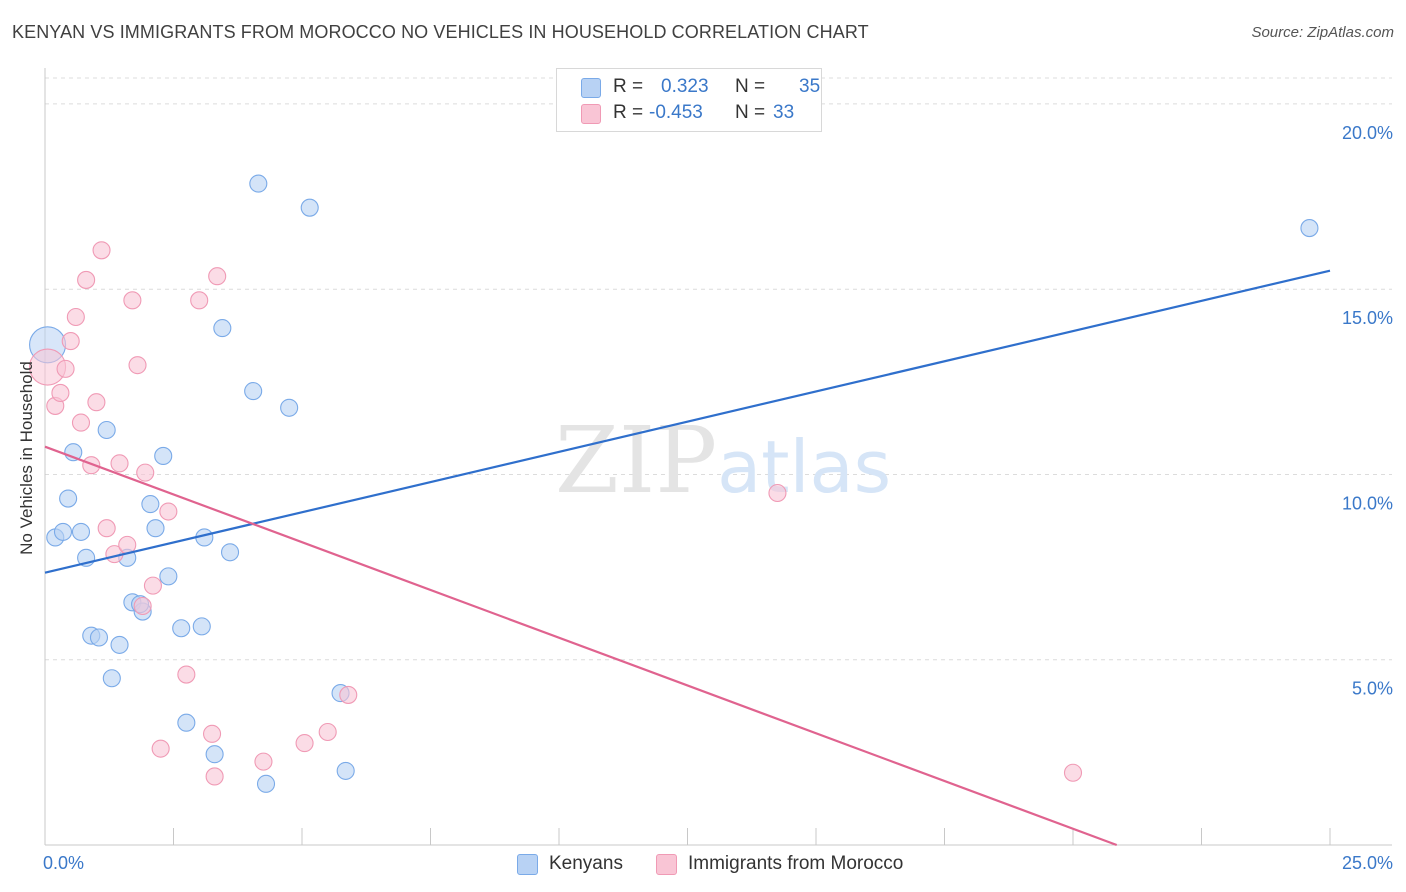 Image resolution: width=1406 pixels, height=892 pixels. I want to click on legend-n-value: 33, so click(784, 112).